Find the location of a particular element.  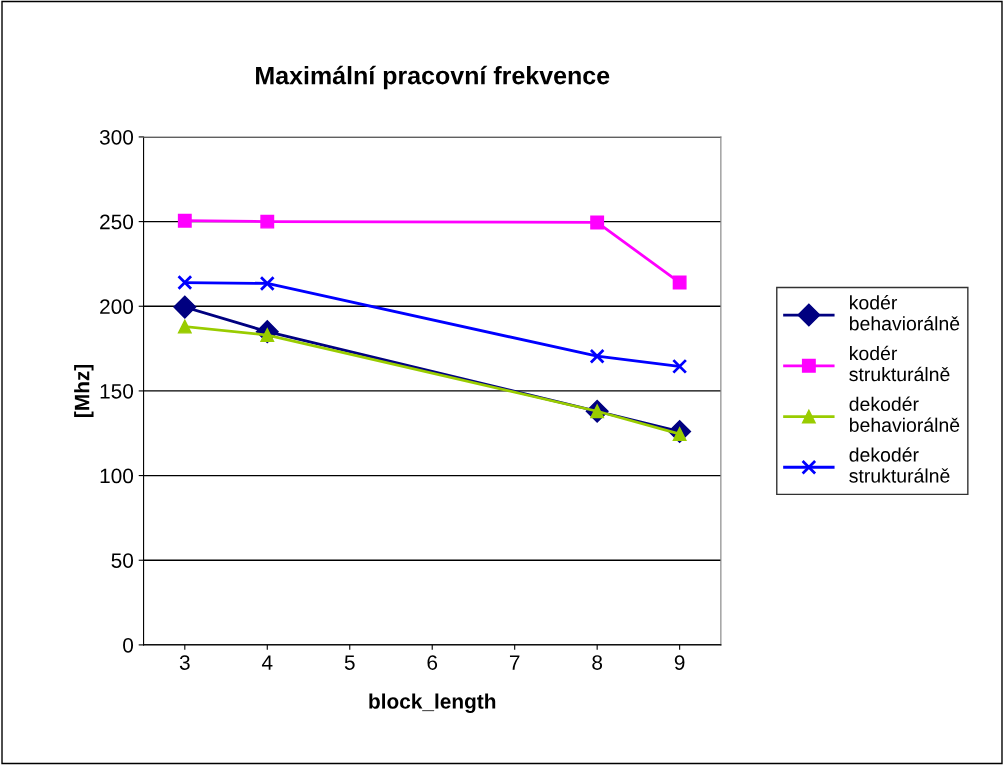

y-tick-label: 50 is located at coordinates (122, 560).